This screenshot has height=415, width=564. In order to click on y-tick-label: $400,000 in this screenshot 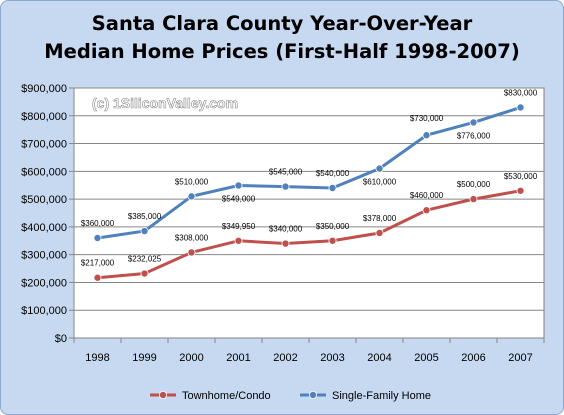, I will do `click(44, 228)`.